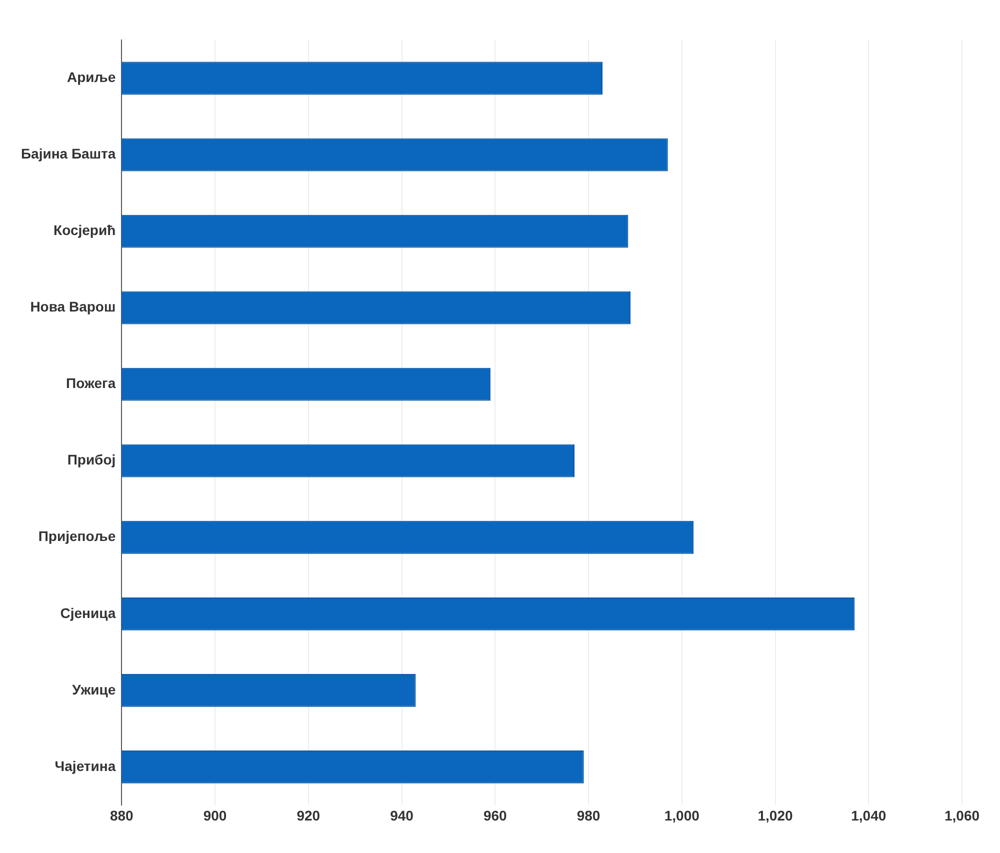 The width and height of the screenshot is (1000, 853). I want to click on y-tick-label: Прибој, so click(91, 460).